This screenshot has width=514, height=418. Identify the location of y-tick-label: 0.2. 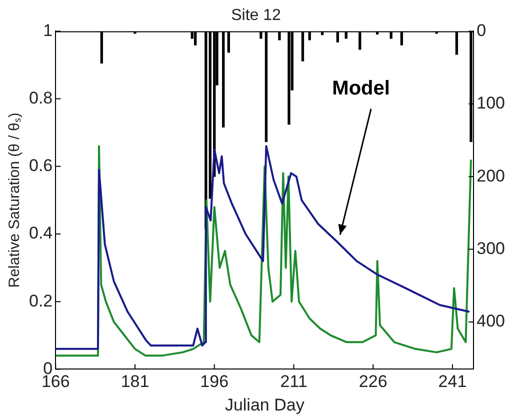
(40, 300).